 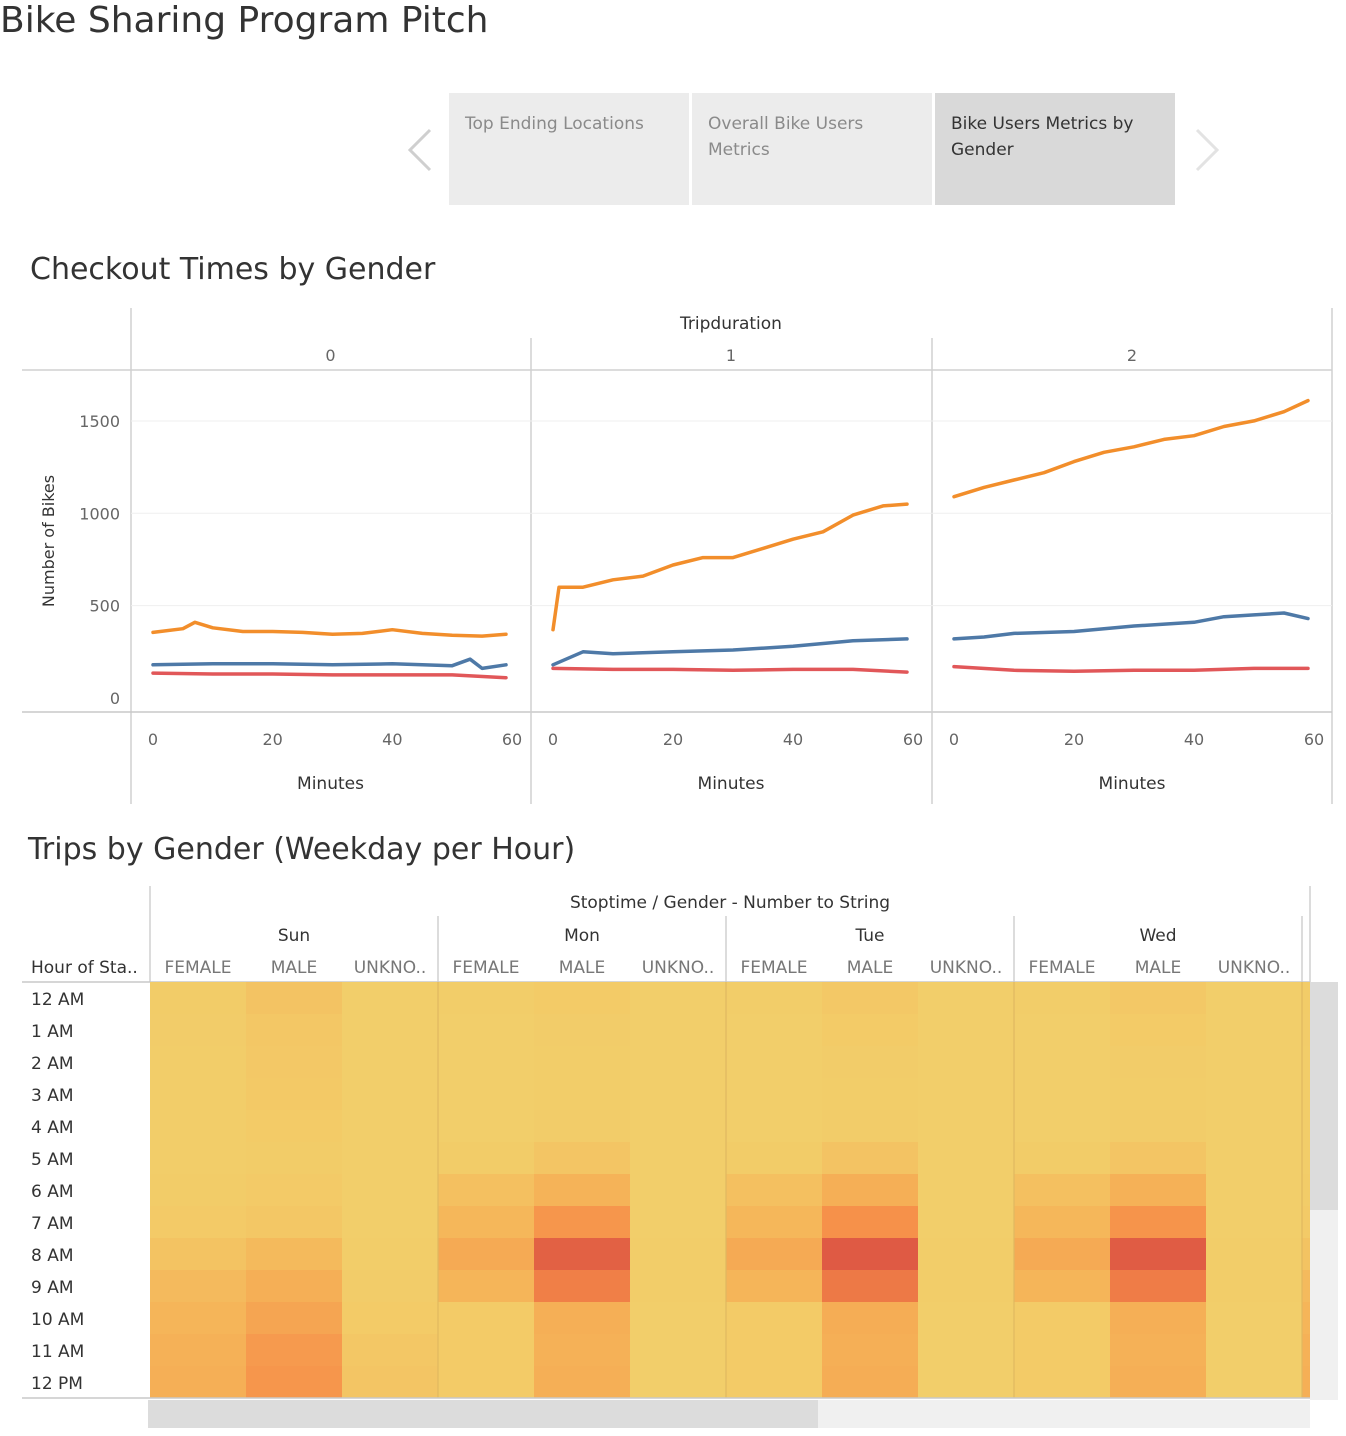 What do you see at coordinates (1131, 668) in the screenshot?
I see `series-line-female` at bounding box center [1131, 668].